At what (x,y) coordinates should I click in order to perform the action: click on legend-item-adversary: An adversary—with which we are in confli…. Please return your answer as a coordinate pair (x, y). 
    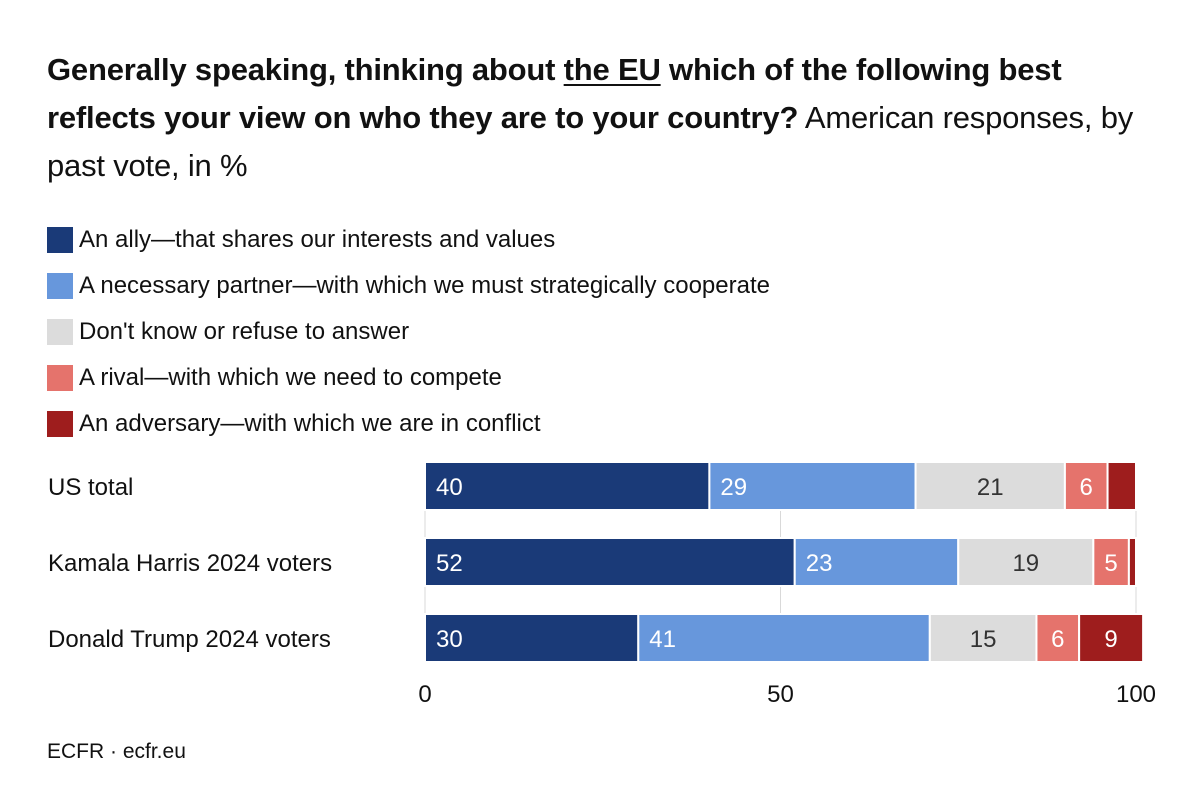
    Looking at the image, I should click on (408, 424).